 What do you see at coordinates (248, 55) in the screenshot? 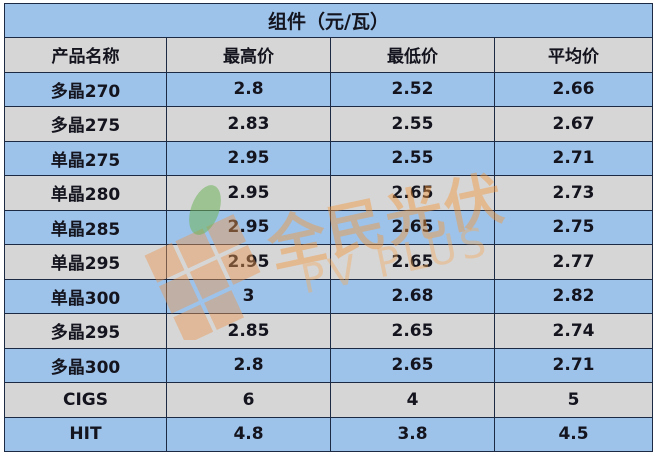
I see `column-header: 最高价` at bounding box center [248, 55].